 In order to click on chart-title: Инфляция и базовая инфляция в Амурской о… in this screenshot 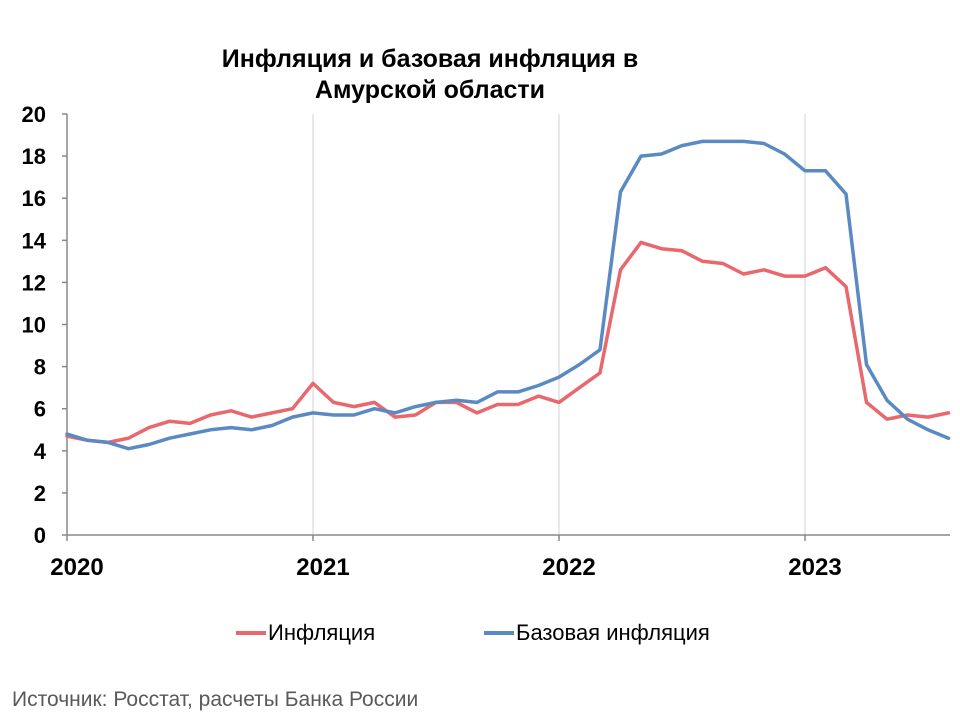, I will do `click(430, 75)`.